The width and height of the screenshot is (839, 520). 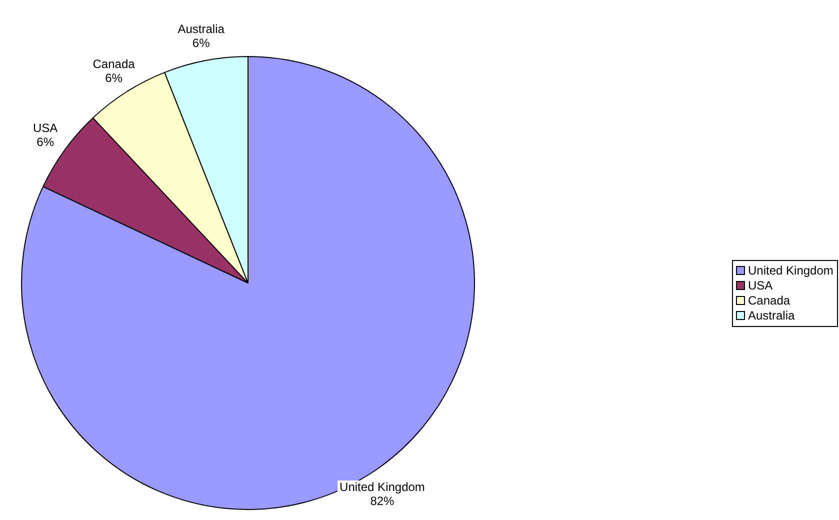 I want to click on slice-label: Australia, so click(x=201, y=29).